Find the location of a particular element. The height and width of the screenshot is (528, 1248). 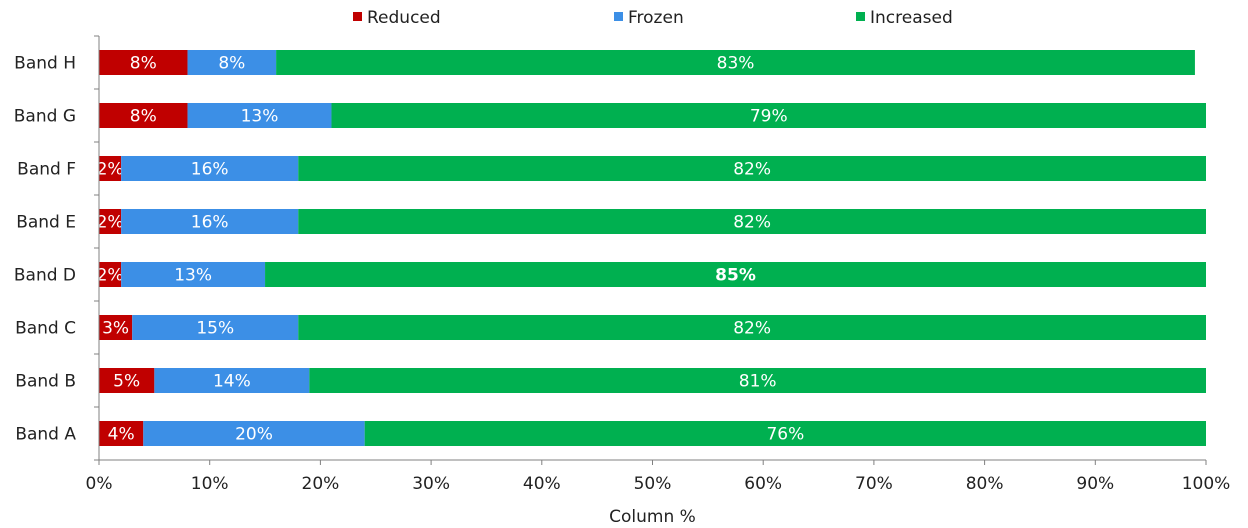

data-label-reduced-band-c: 3% is located at coordinates (115, 329).